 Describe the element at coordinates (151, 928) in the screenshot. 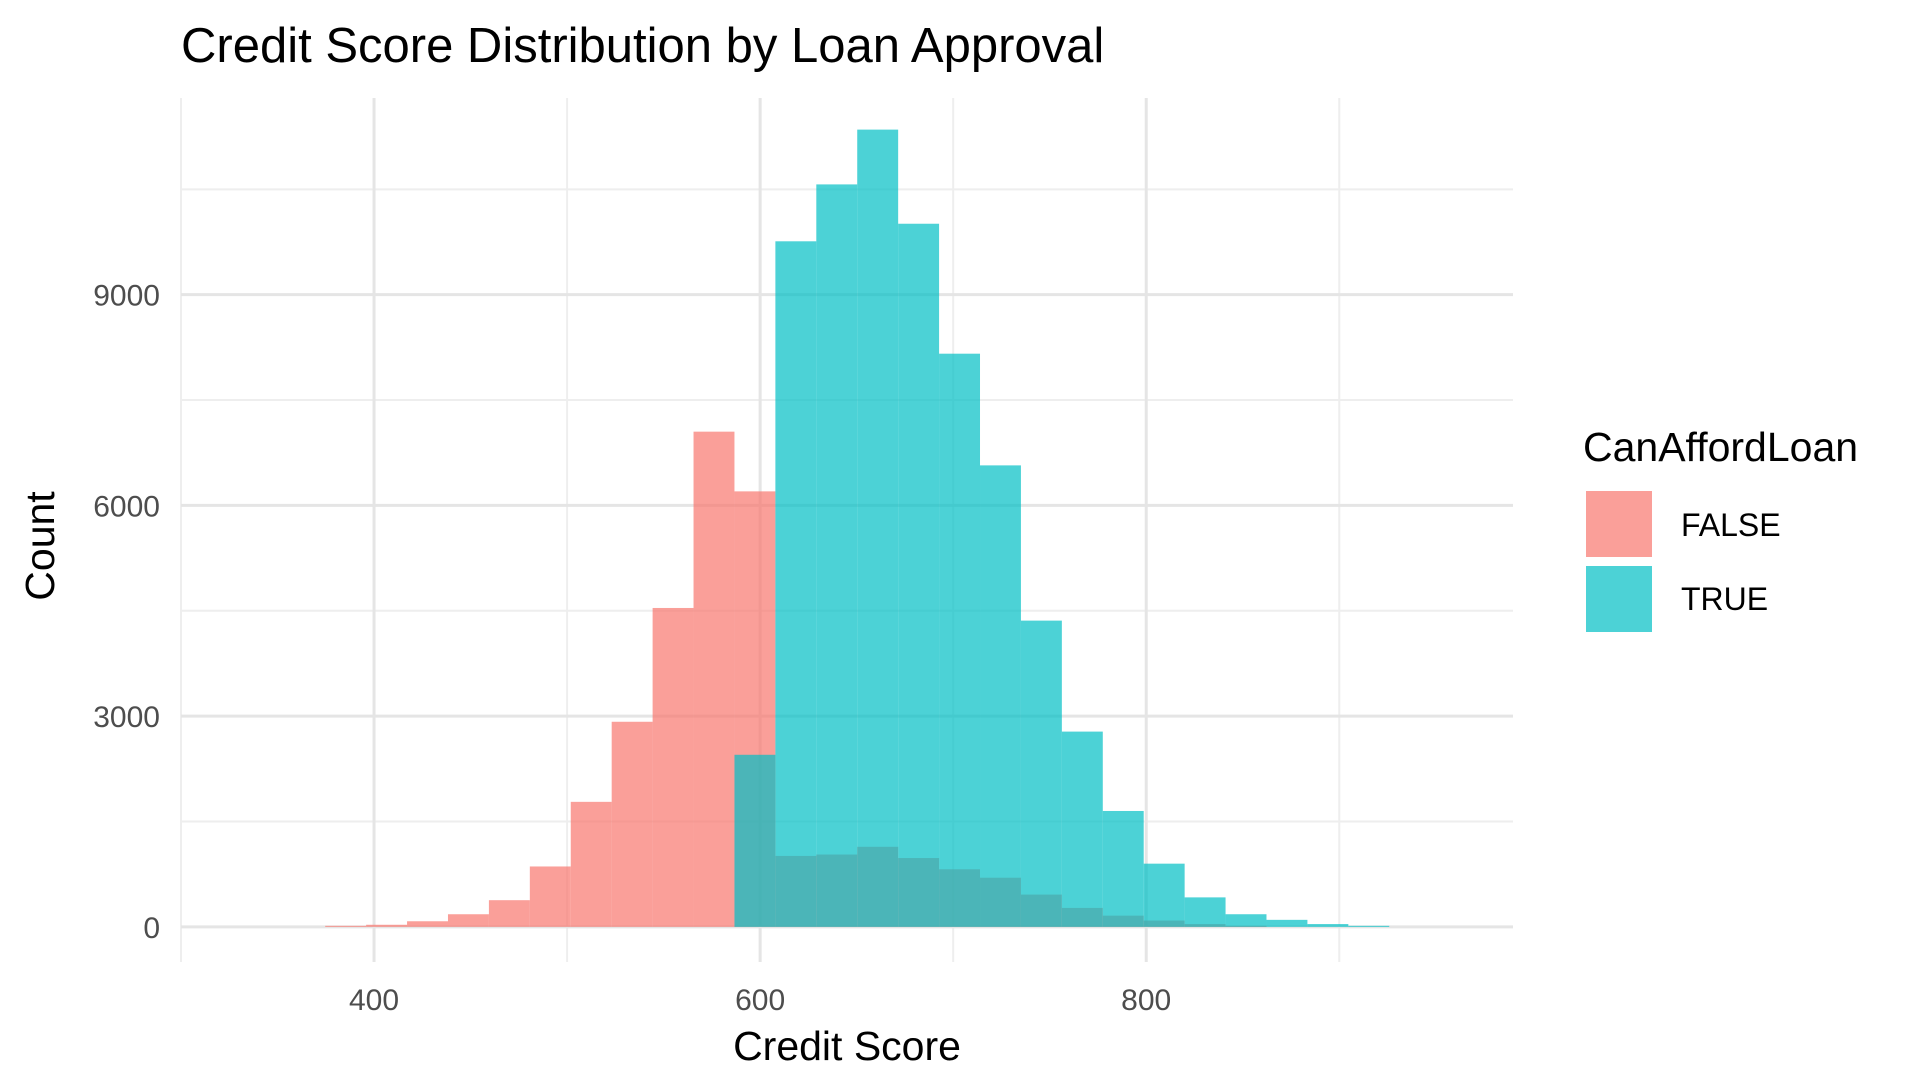

I see `y-tick-label: 0` at that location.